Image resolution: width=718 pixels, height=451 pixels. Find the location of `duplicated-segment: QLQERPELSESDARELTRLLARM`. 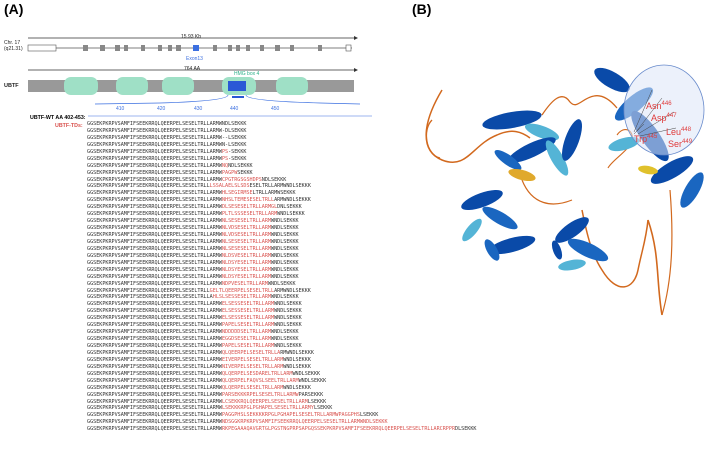

duplicated-segment: QLQERPELSESDARELTRLLARM is located at coordinates (257, 373).